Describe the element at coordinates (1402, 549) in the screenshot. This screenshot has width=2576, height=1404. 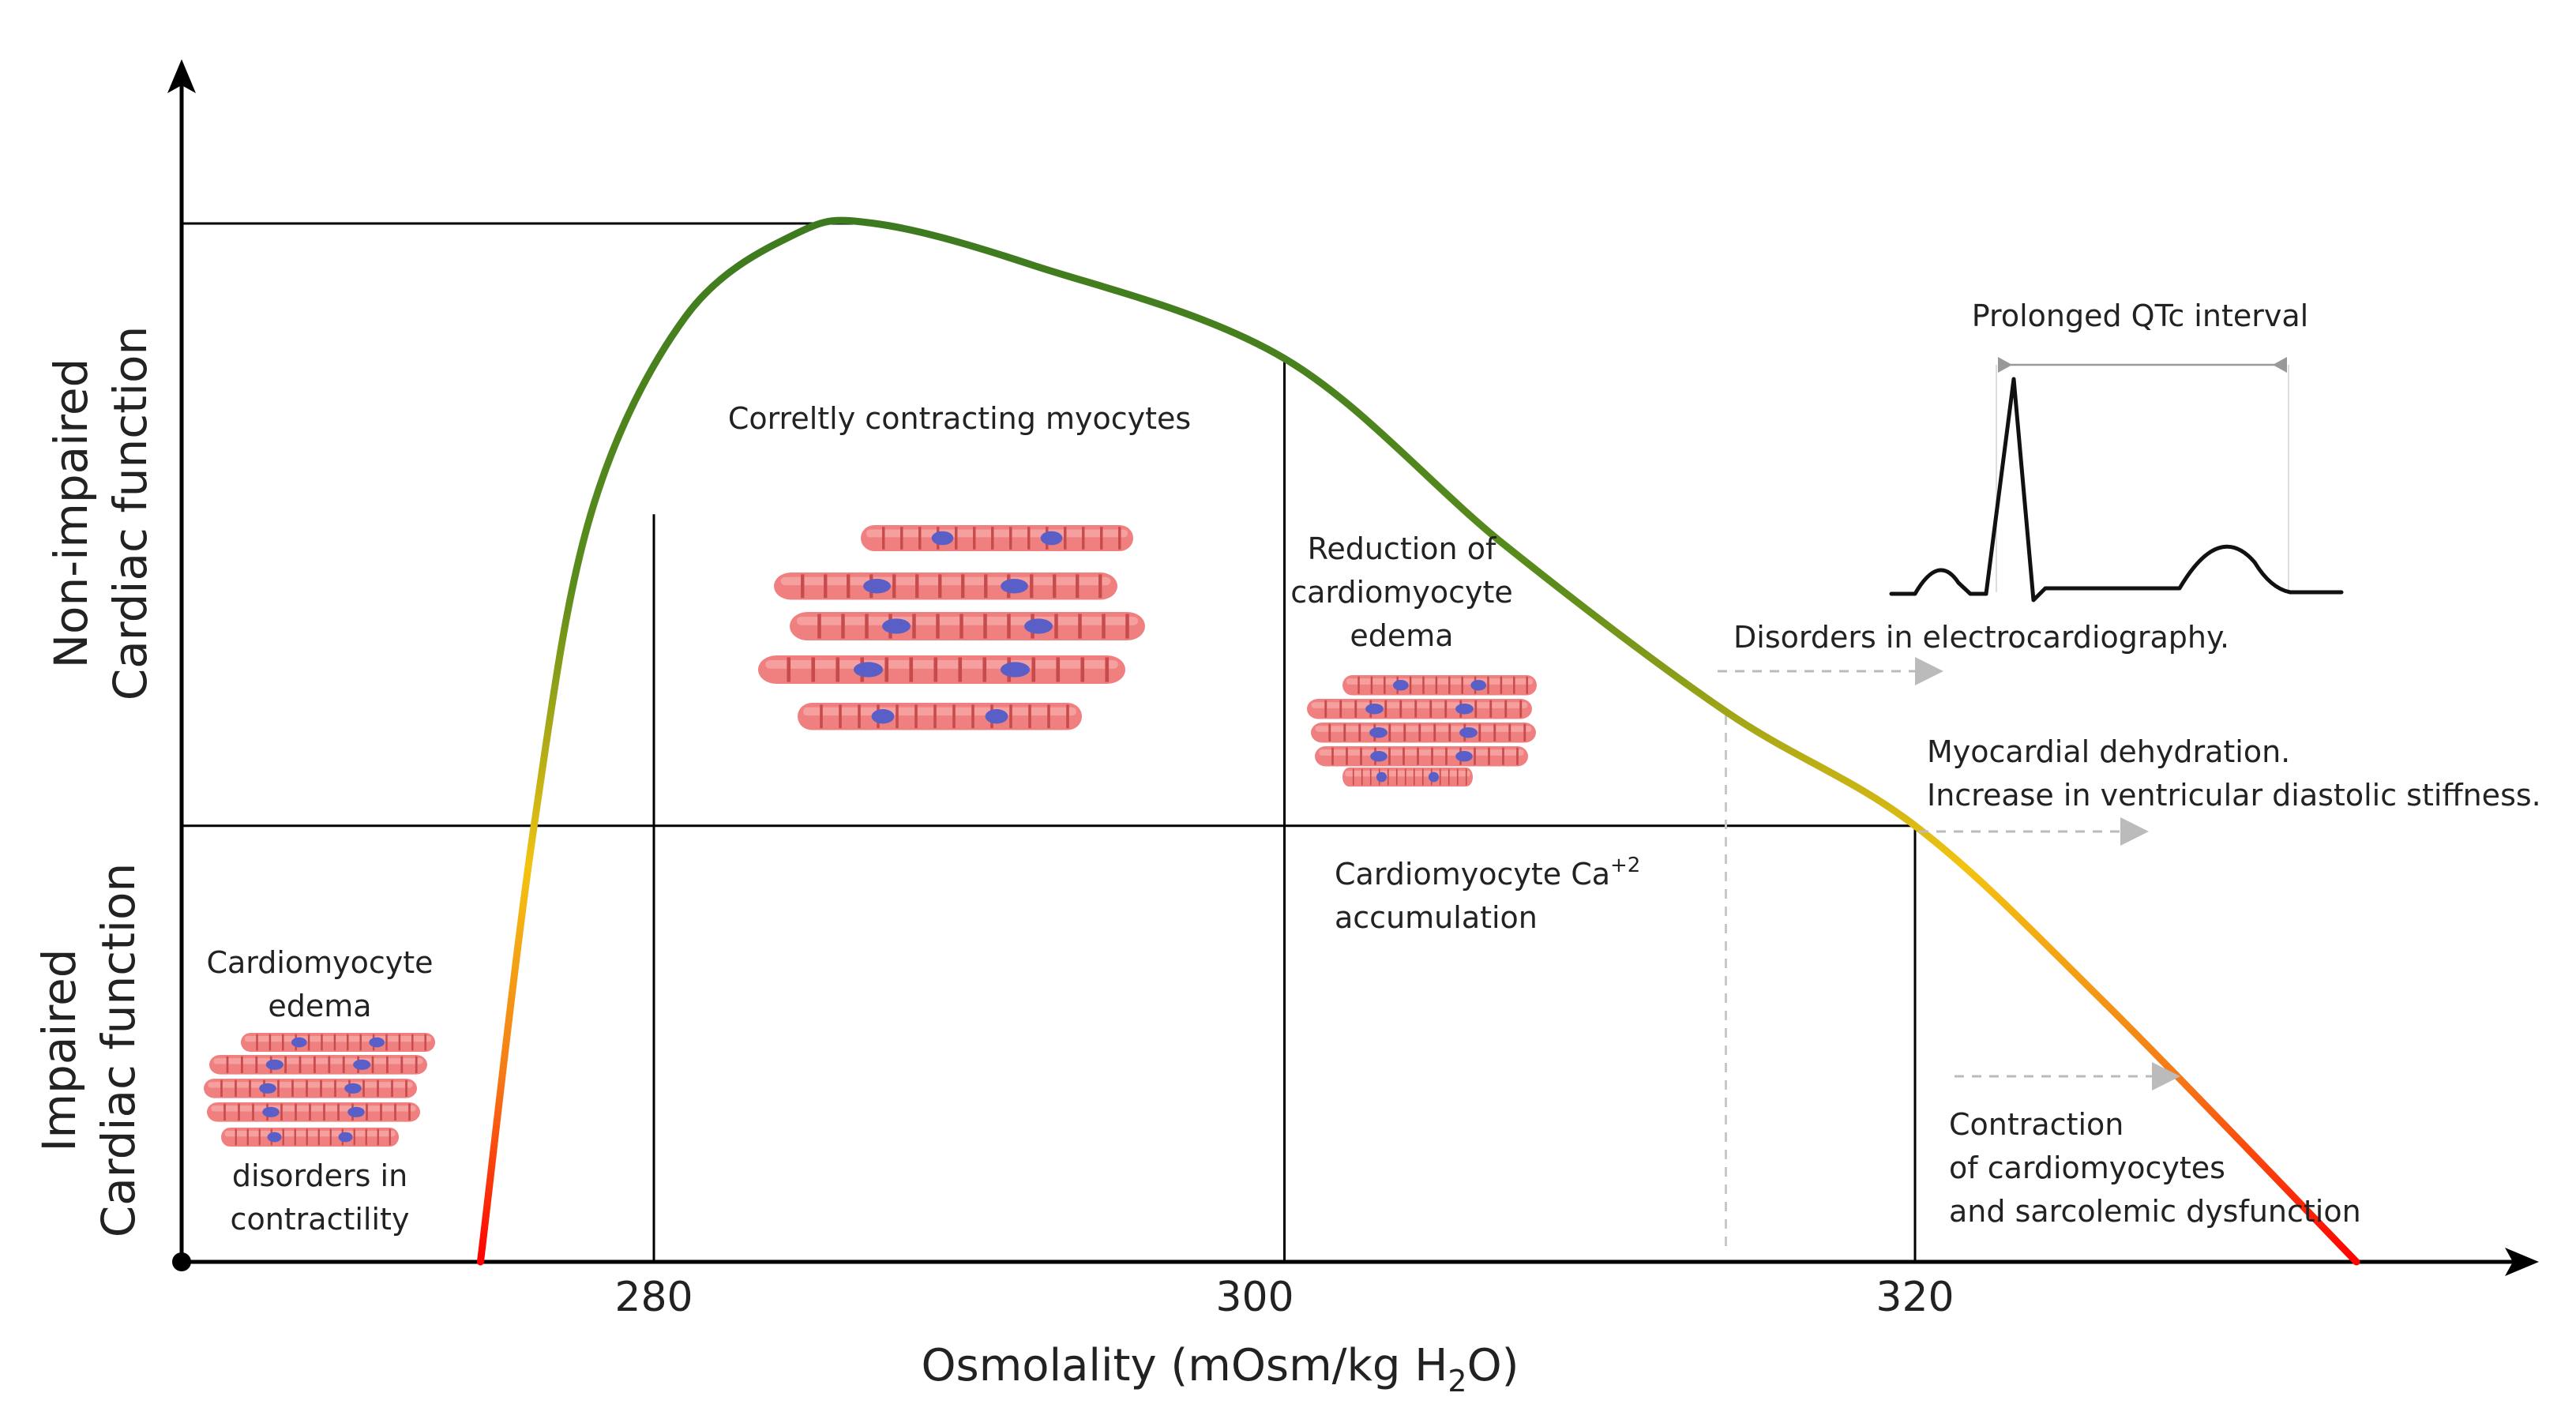
I see `svg-text: Reduction of` at that location.